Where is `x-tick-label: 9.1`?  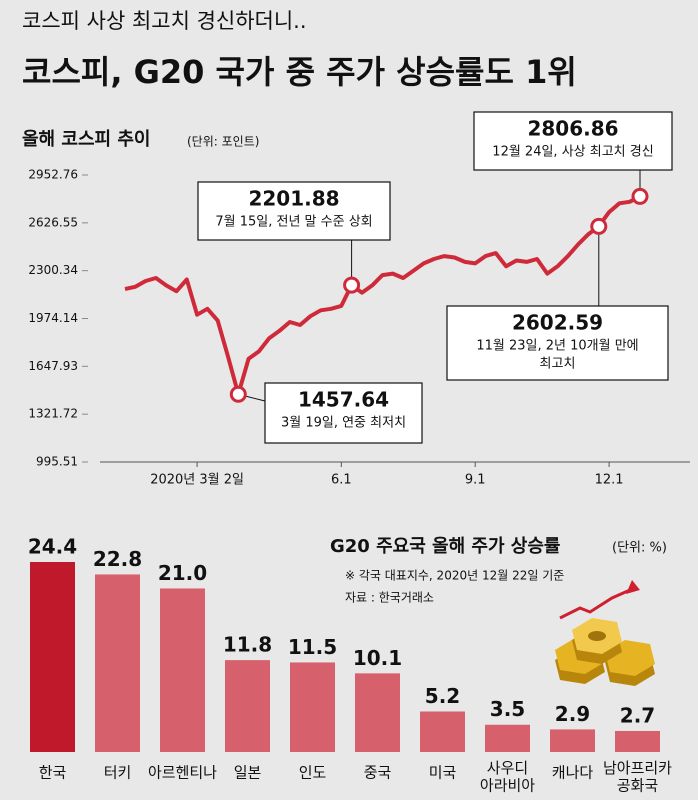 x-tick-label: 9.1 is located at coordinates (475, 480).